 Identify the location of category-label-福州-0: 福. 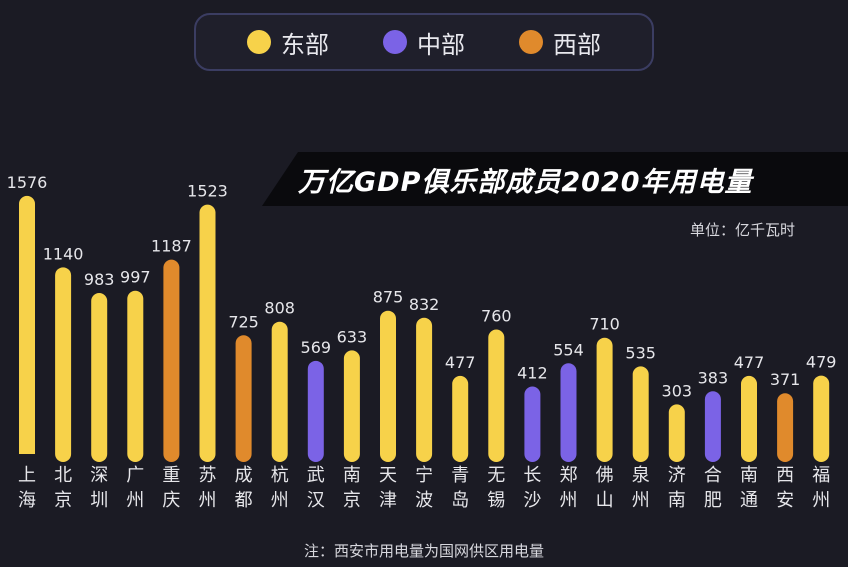
(821, 475).